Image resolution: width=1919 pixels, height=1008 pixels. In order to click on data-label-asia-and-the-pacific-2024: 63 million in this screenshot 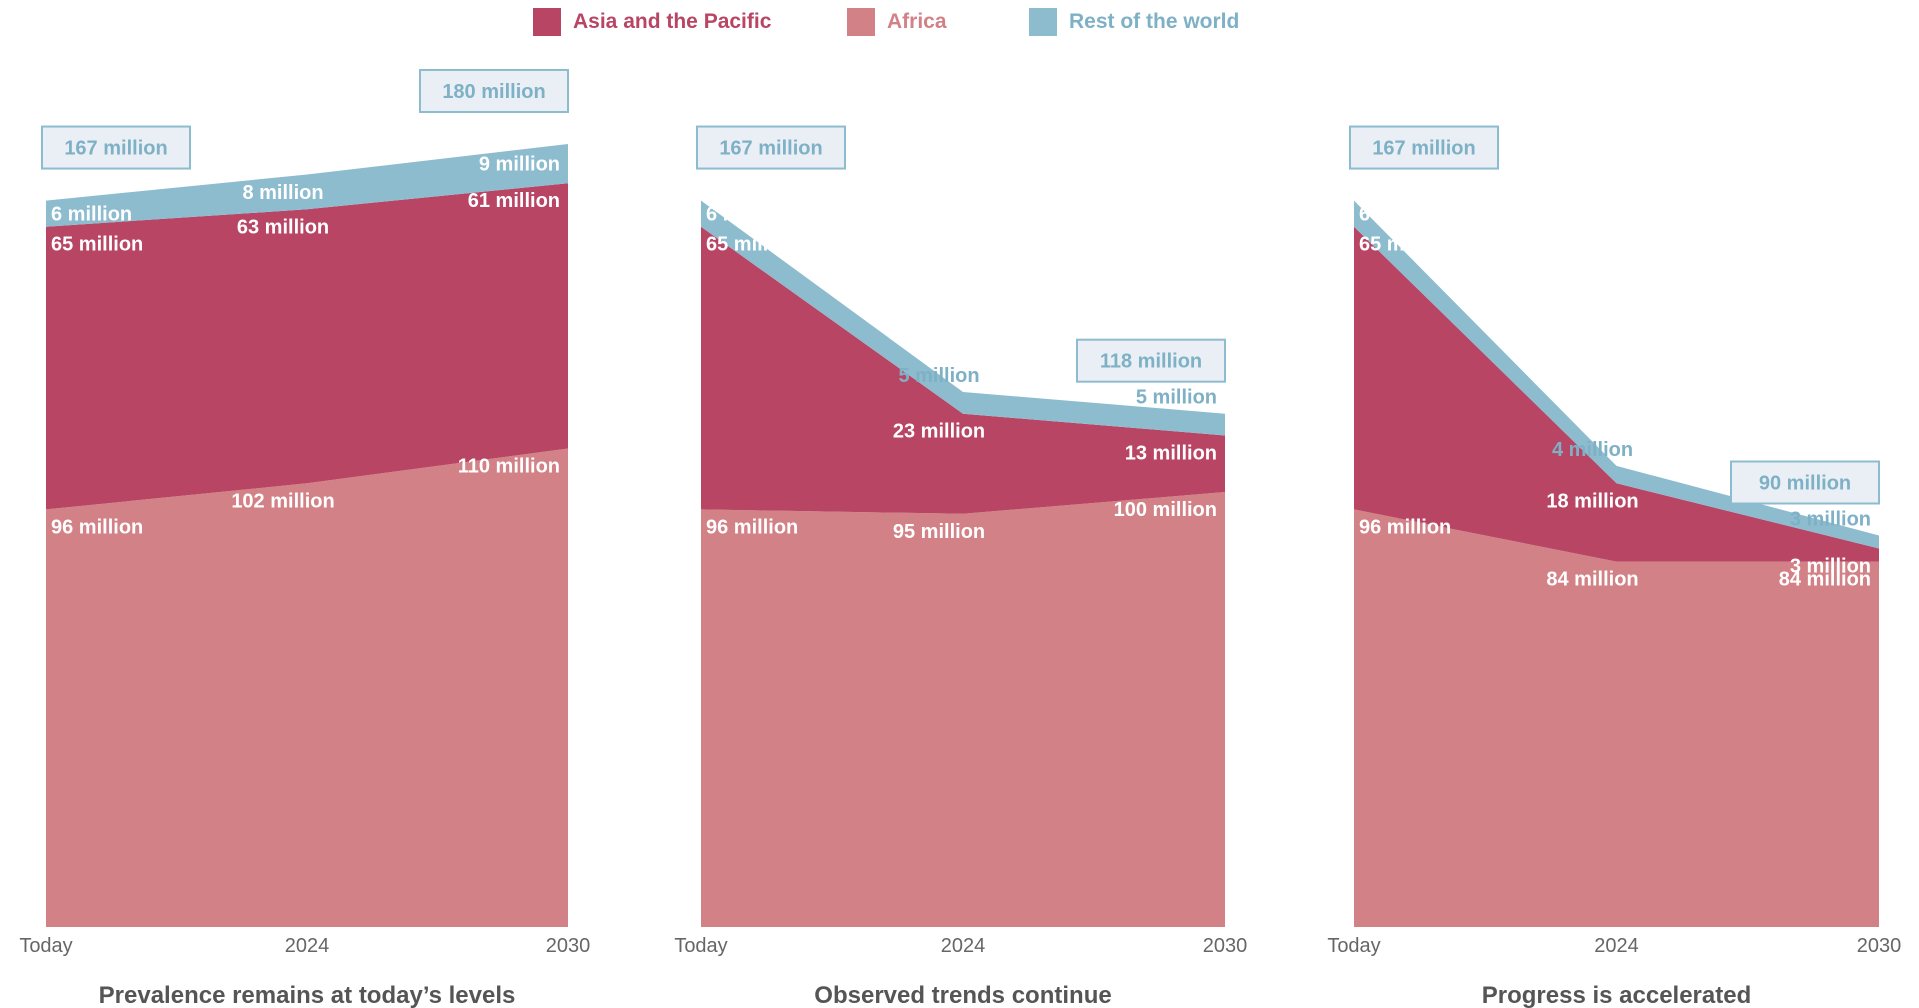, I will do `click(283, 227)`.